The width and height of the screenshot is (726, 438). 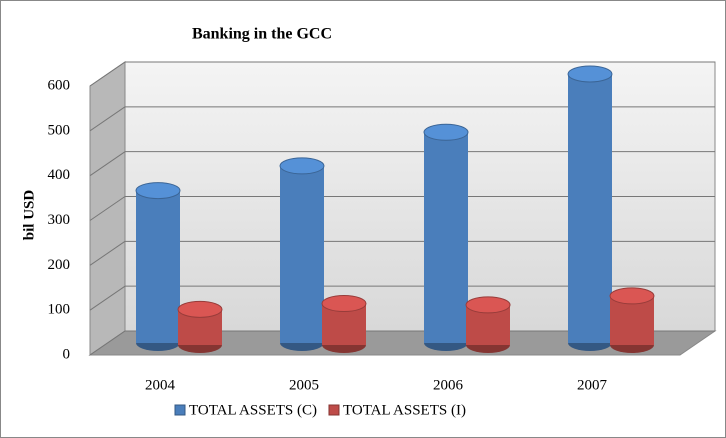 I want to click on y-tick-label: 400, so click(x=59, y=175).